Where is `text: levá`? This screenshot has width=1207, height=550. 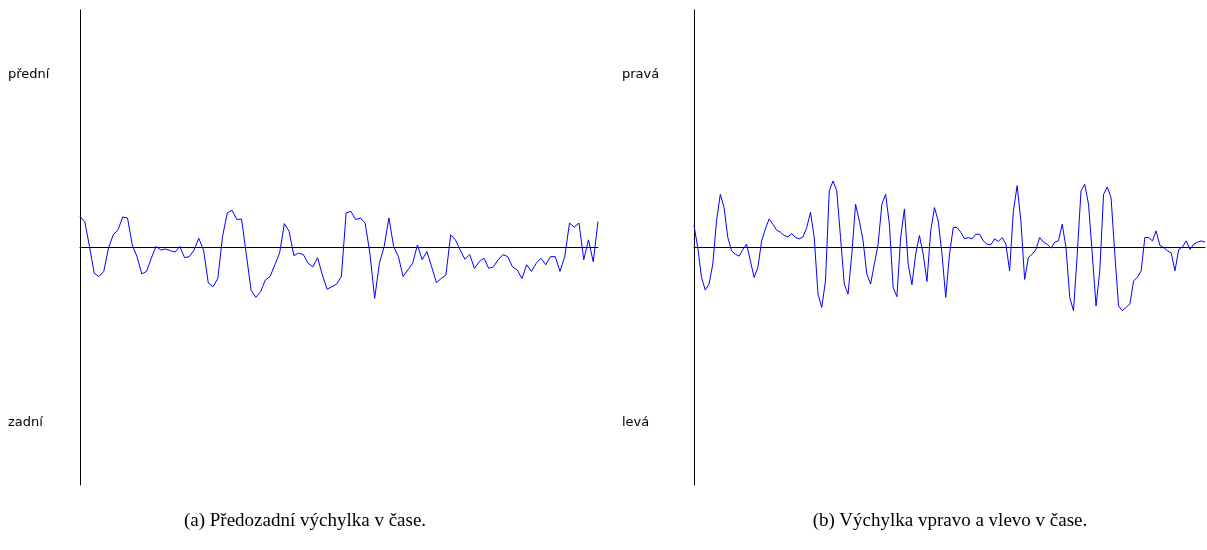
text: levá is located at coordinates (636, 421).